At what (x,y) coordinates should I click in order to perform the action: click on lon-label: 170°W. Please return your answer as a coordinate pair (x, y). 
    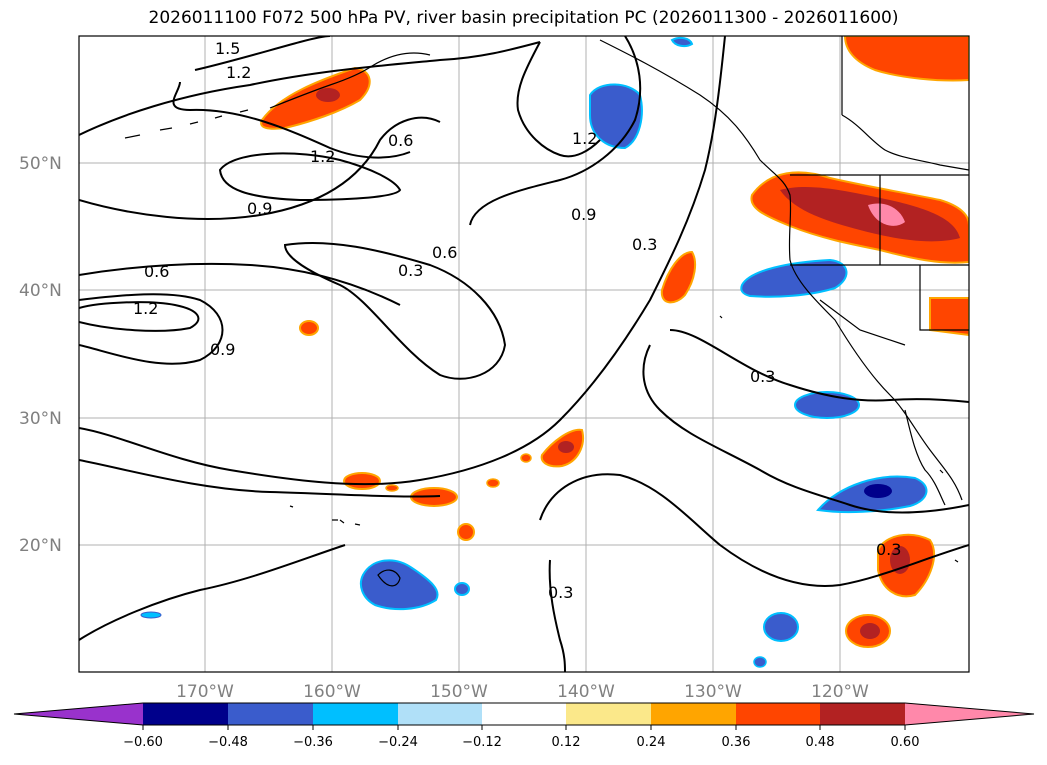
    Looking at the image, I should click on (205, 692).